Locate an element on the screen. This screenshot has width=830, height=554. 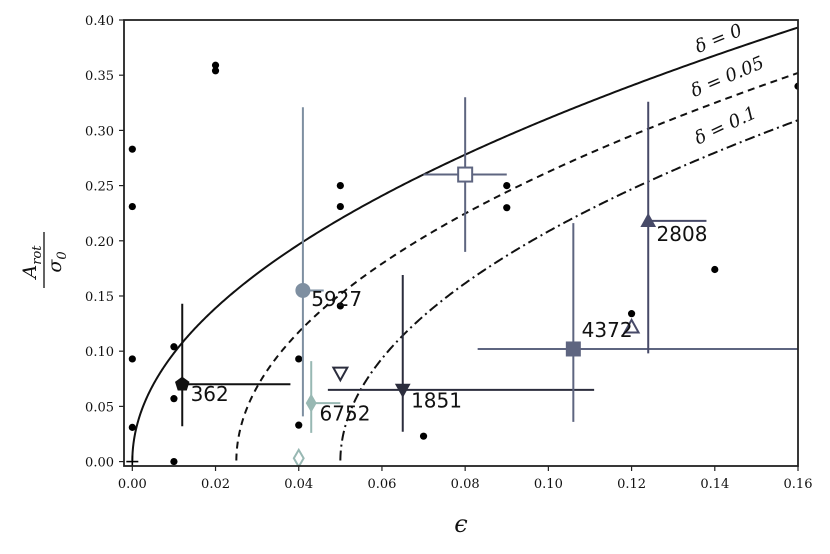
y-tick-label: 0.00 is located at coordinates (99, 463).